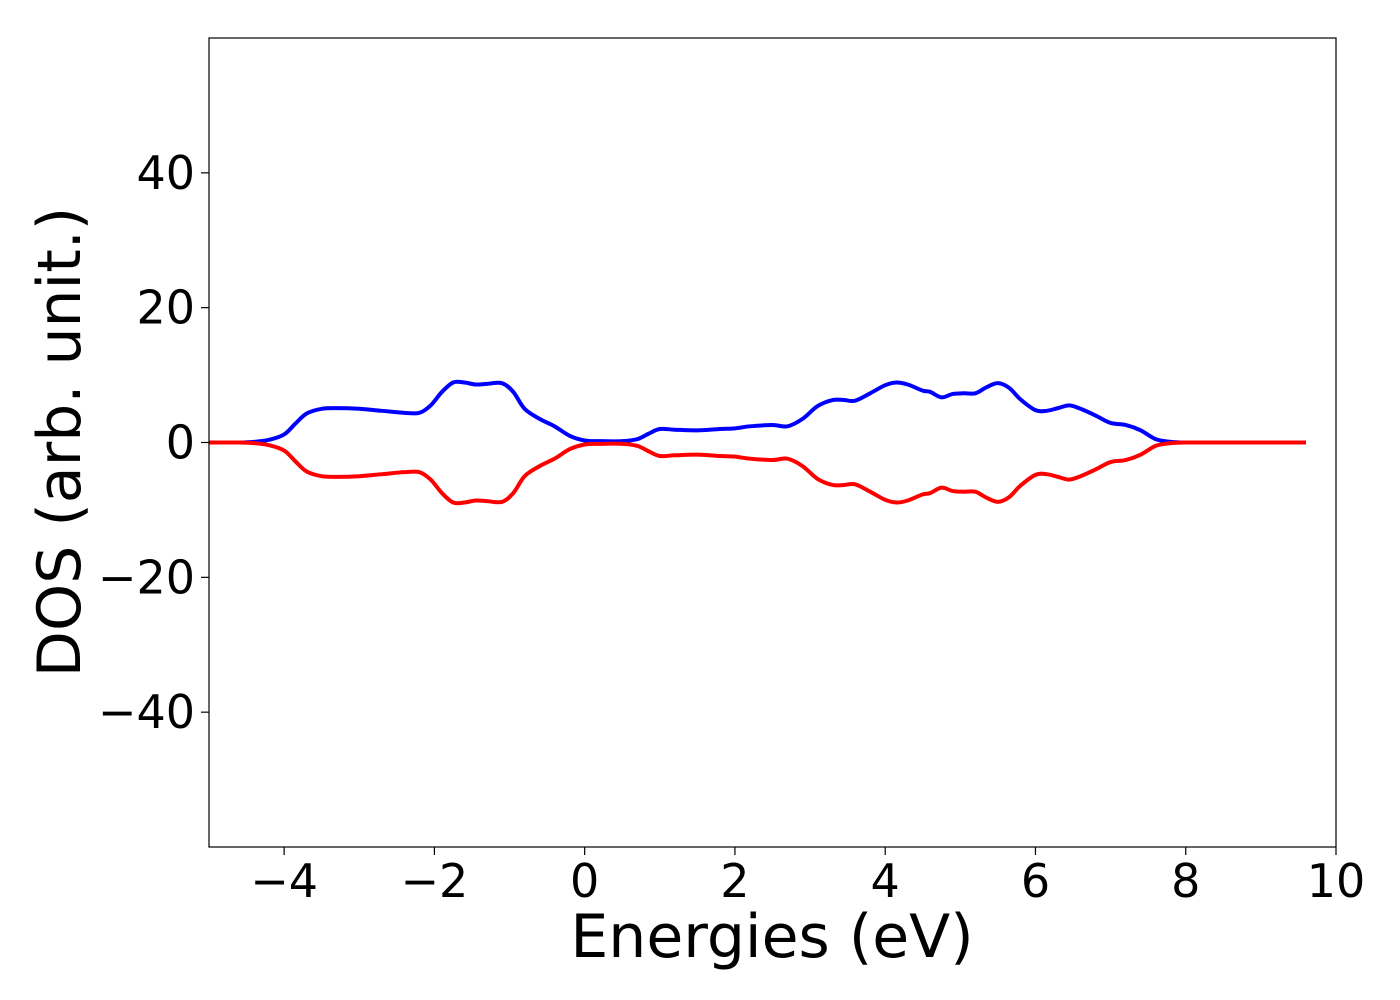 Image resolution: width=1400 pixels, height=1000 pixels. I want to click on x-tick-label: 6, so click(1035, 881).